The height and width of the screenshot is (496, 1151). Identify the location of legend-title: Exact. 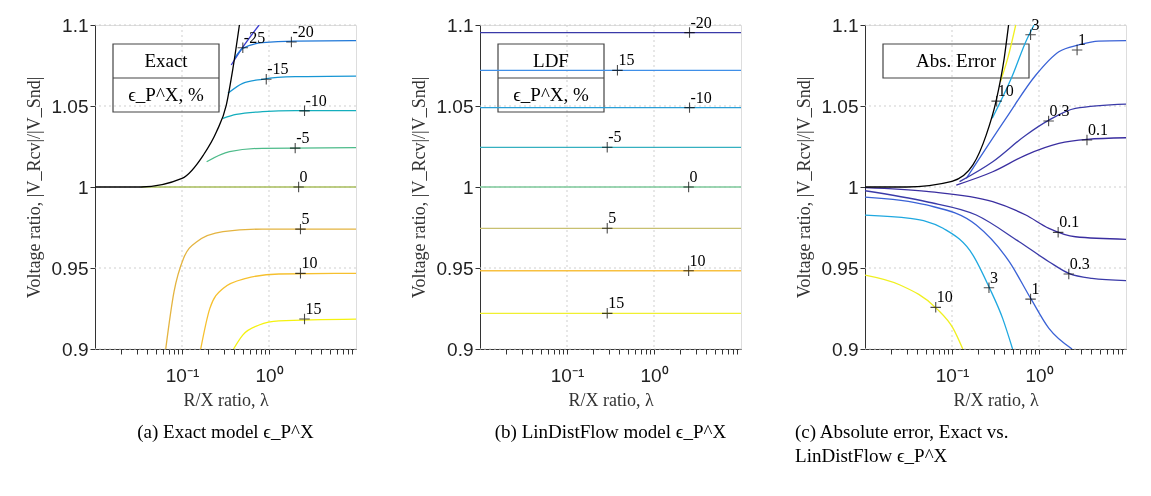
(166, 60).